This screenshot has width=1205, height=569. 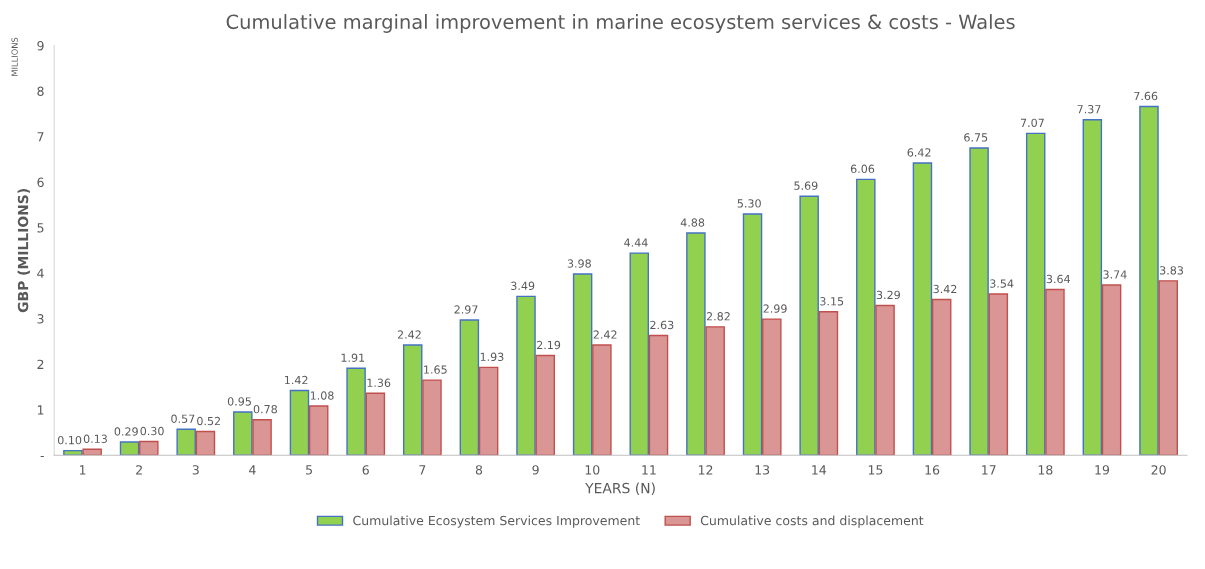 What do you see at coordinates (23, 251) in the screenshot?
I see `y-axis-title: GBP (MILLIONS)` at bounding box center [23, 251].